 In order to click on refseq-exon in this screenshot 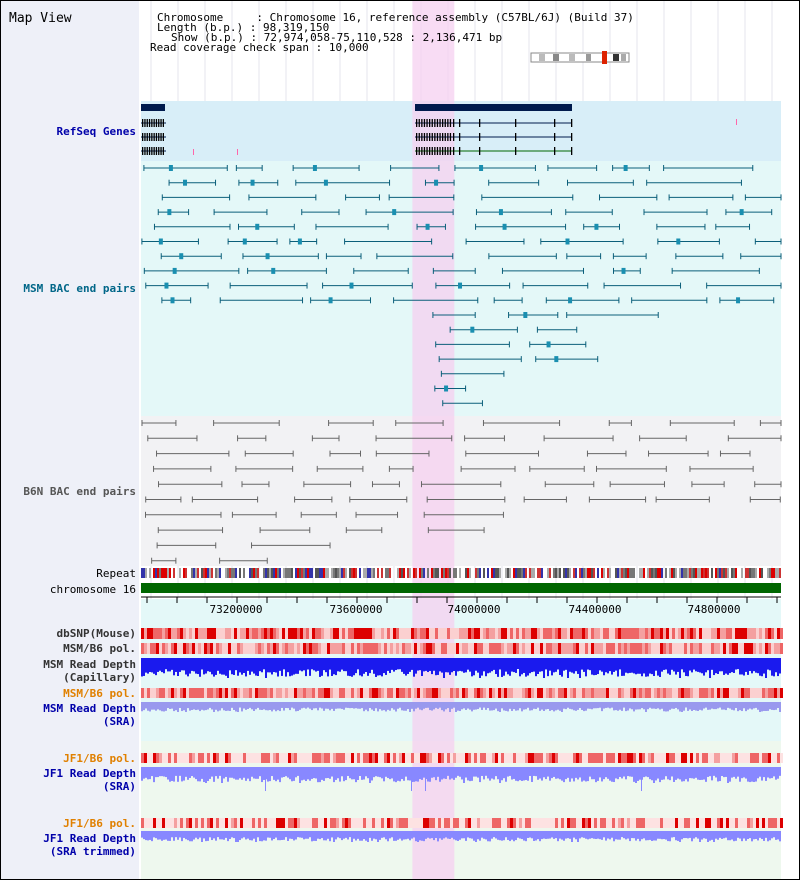, I will do `click(427, 137)`.